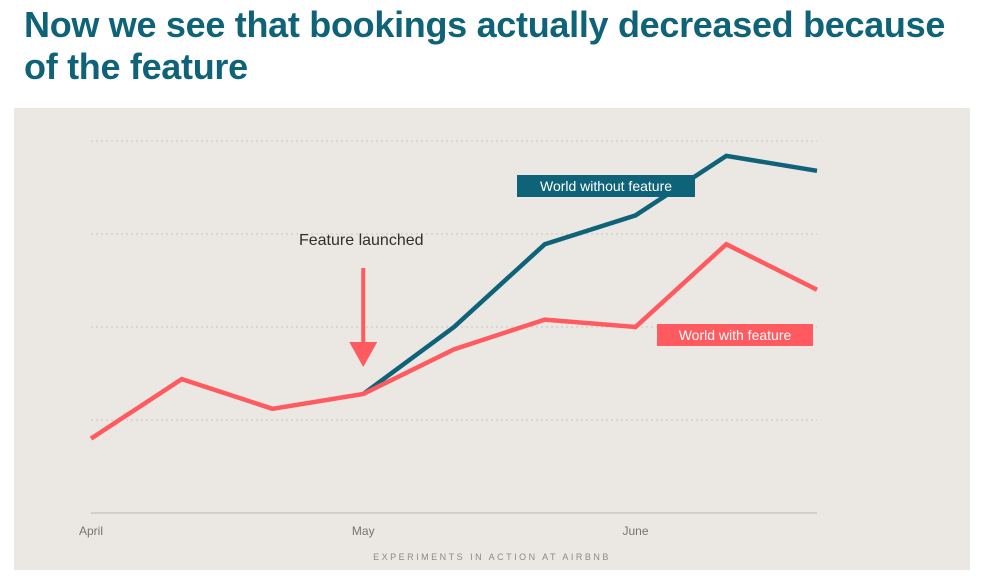 Image resolution: width=984 pixels, height=577 pixels. What do you see at coordinates (361, 240) in the screenshot?
I see `annotation-label: Feature launched` at bounding box center [361, 240].